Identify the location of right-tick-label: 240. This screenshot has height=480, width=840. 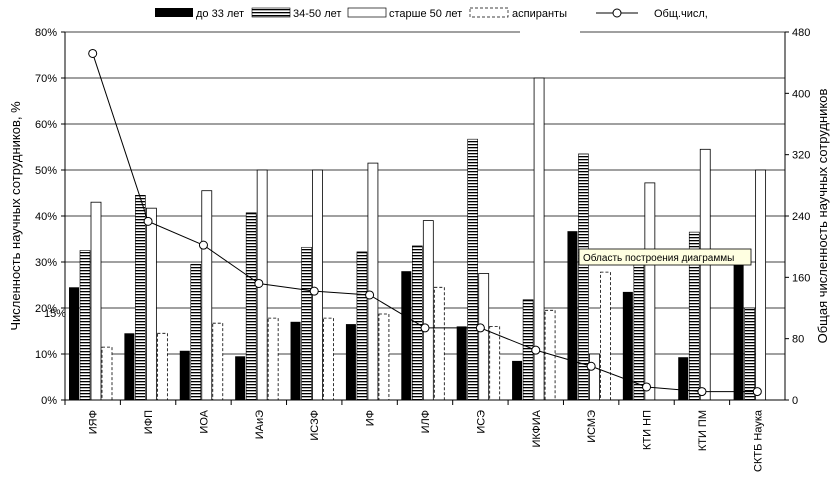
(801, 217).